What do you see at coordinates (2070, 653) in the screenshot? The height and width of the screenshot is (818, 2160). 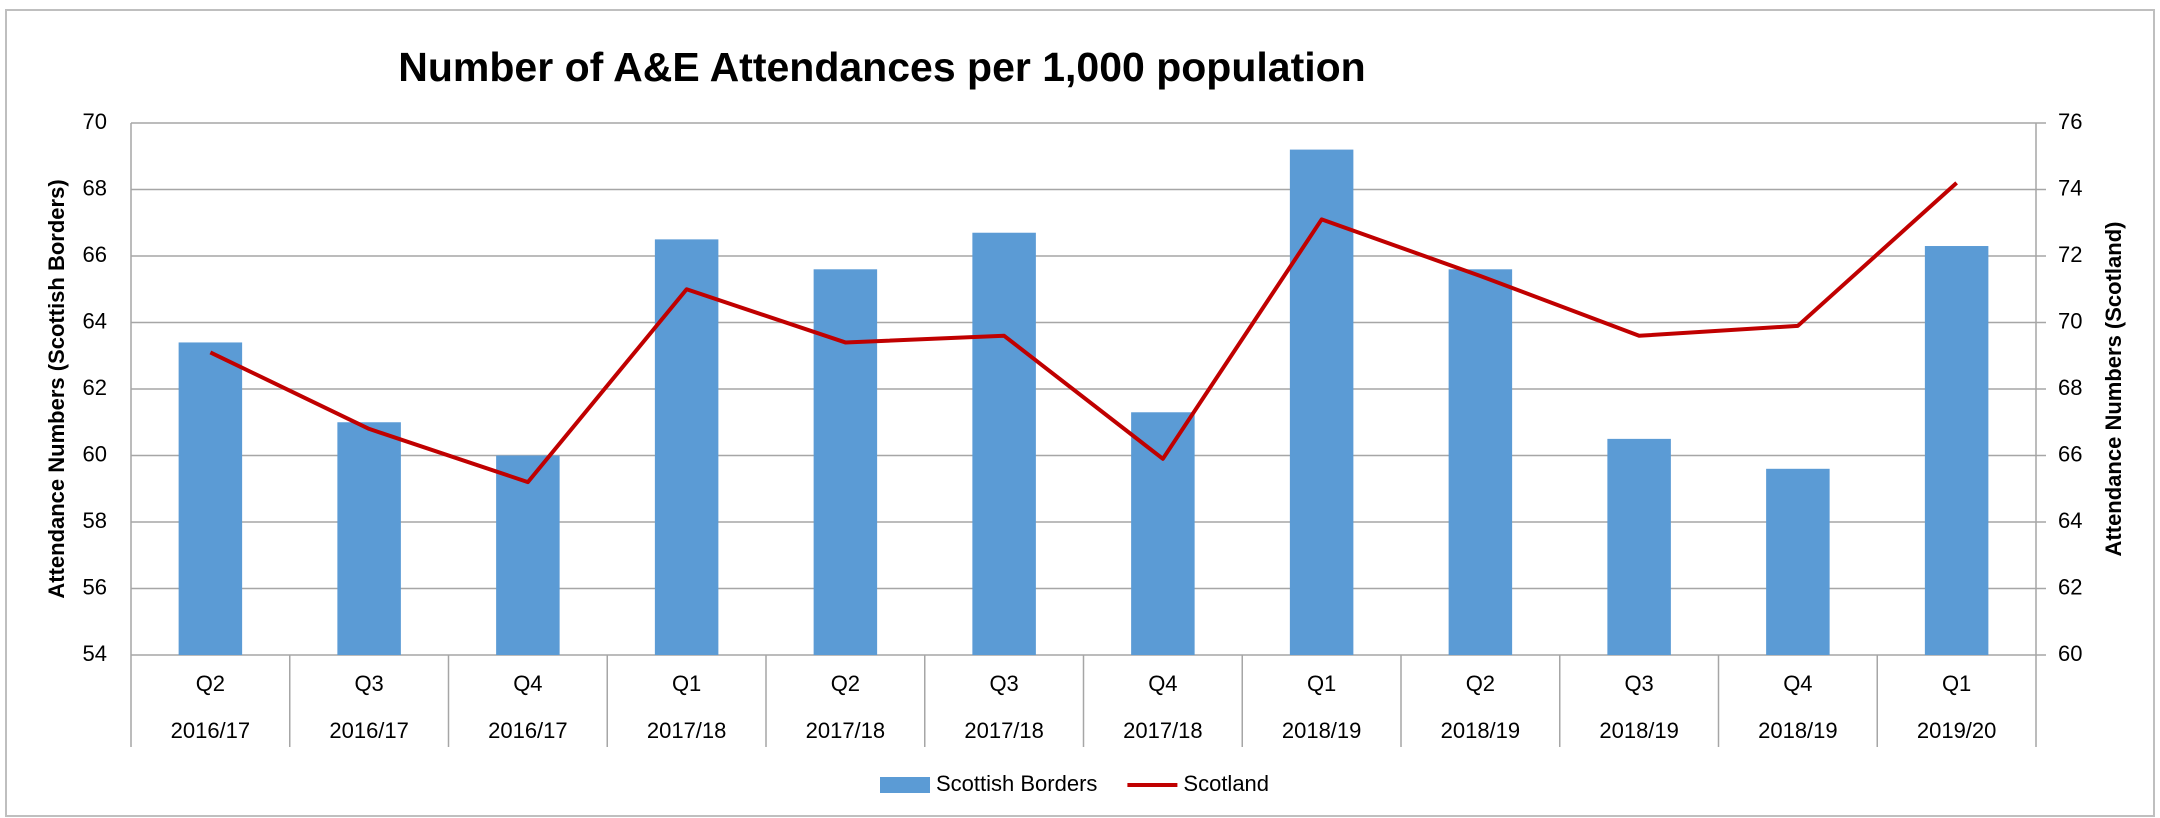 I see `y2-tick-label: 60` at bounding box center [2070, 653].